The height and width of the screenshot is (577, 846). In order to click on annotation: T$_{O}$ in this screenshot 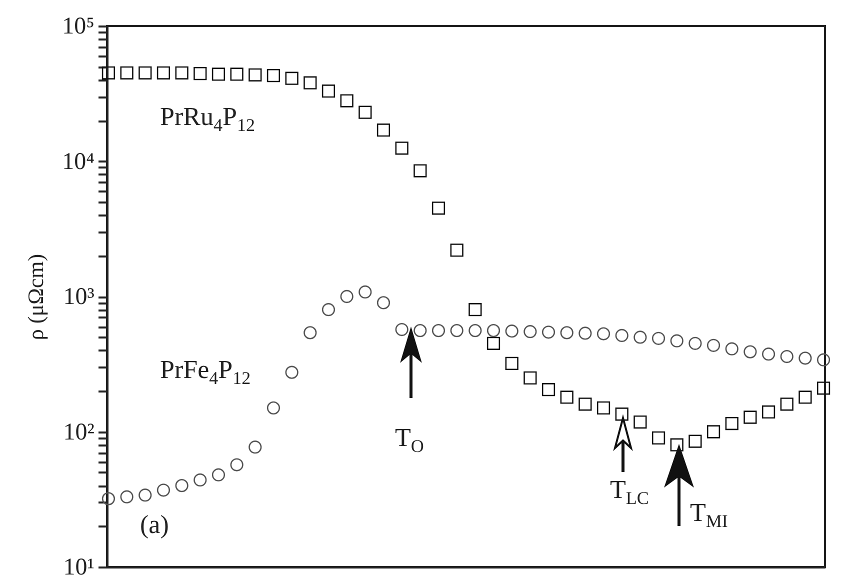, I will do `click(409, 439)`.